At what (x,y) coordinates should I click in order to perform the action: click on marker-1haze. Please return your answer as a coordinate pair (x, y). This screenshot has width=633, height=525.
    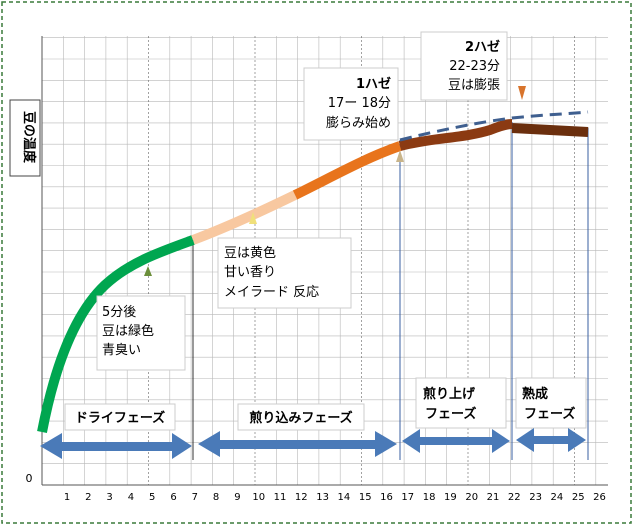
    Looking at the image, I should click on (400, 156).